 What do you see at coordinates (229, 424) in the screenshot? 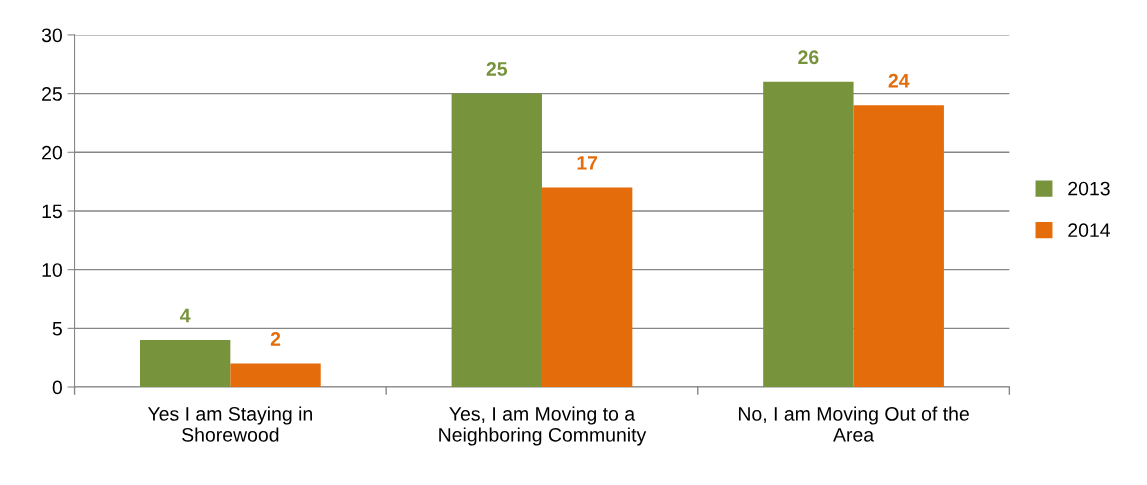
I see `x-tick-label: Yes I am Staying in Shorewood` at bounding box center [229, 424].